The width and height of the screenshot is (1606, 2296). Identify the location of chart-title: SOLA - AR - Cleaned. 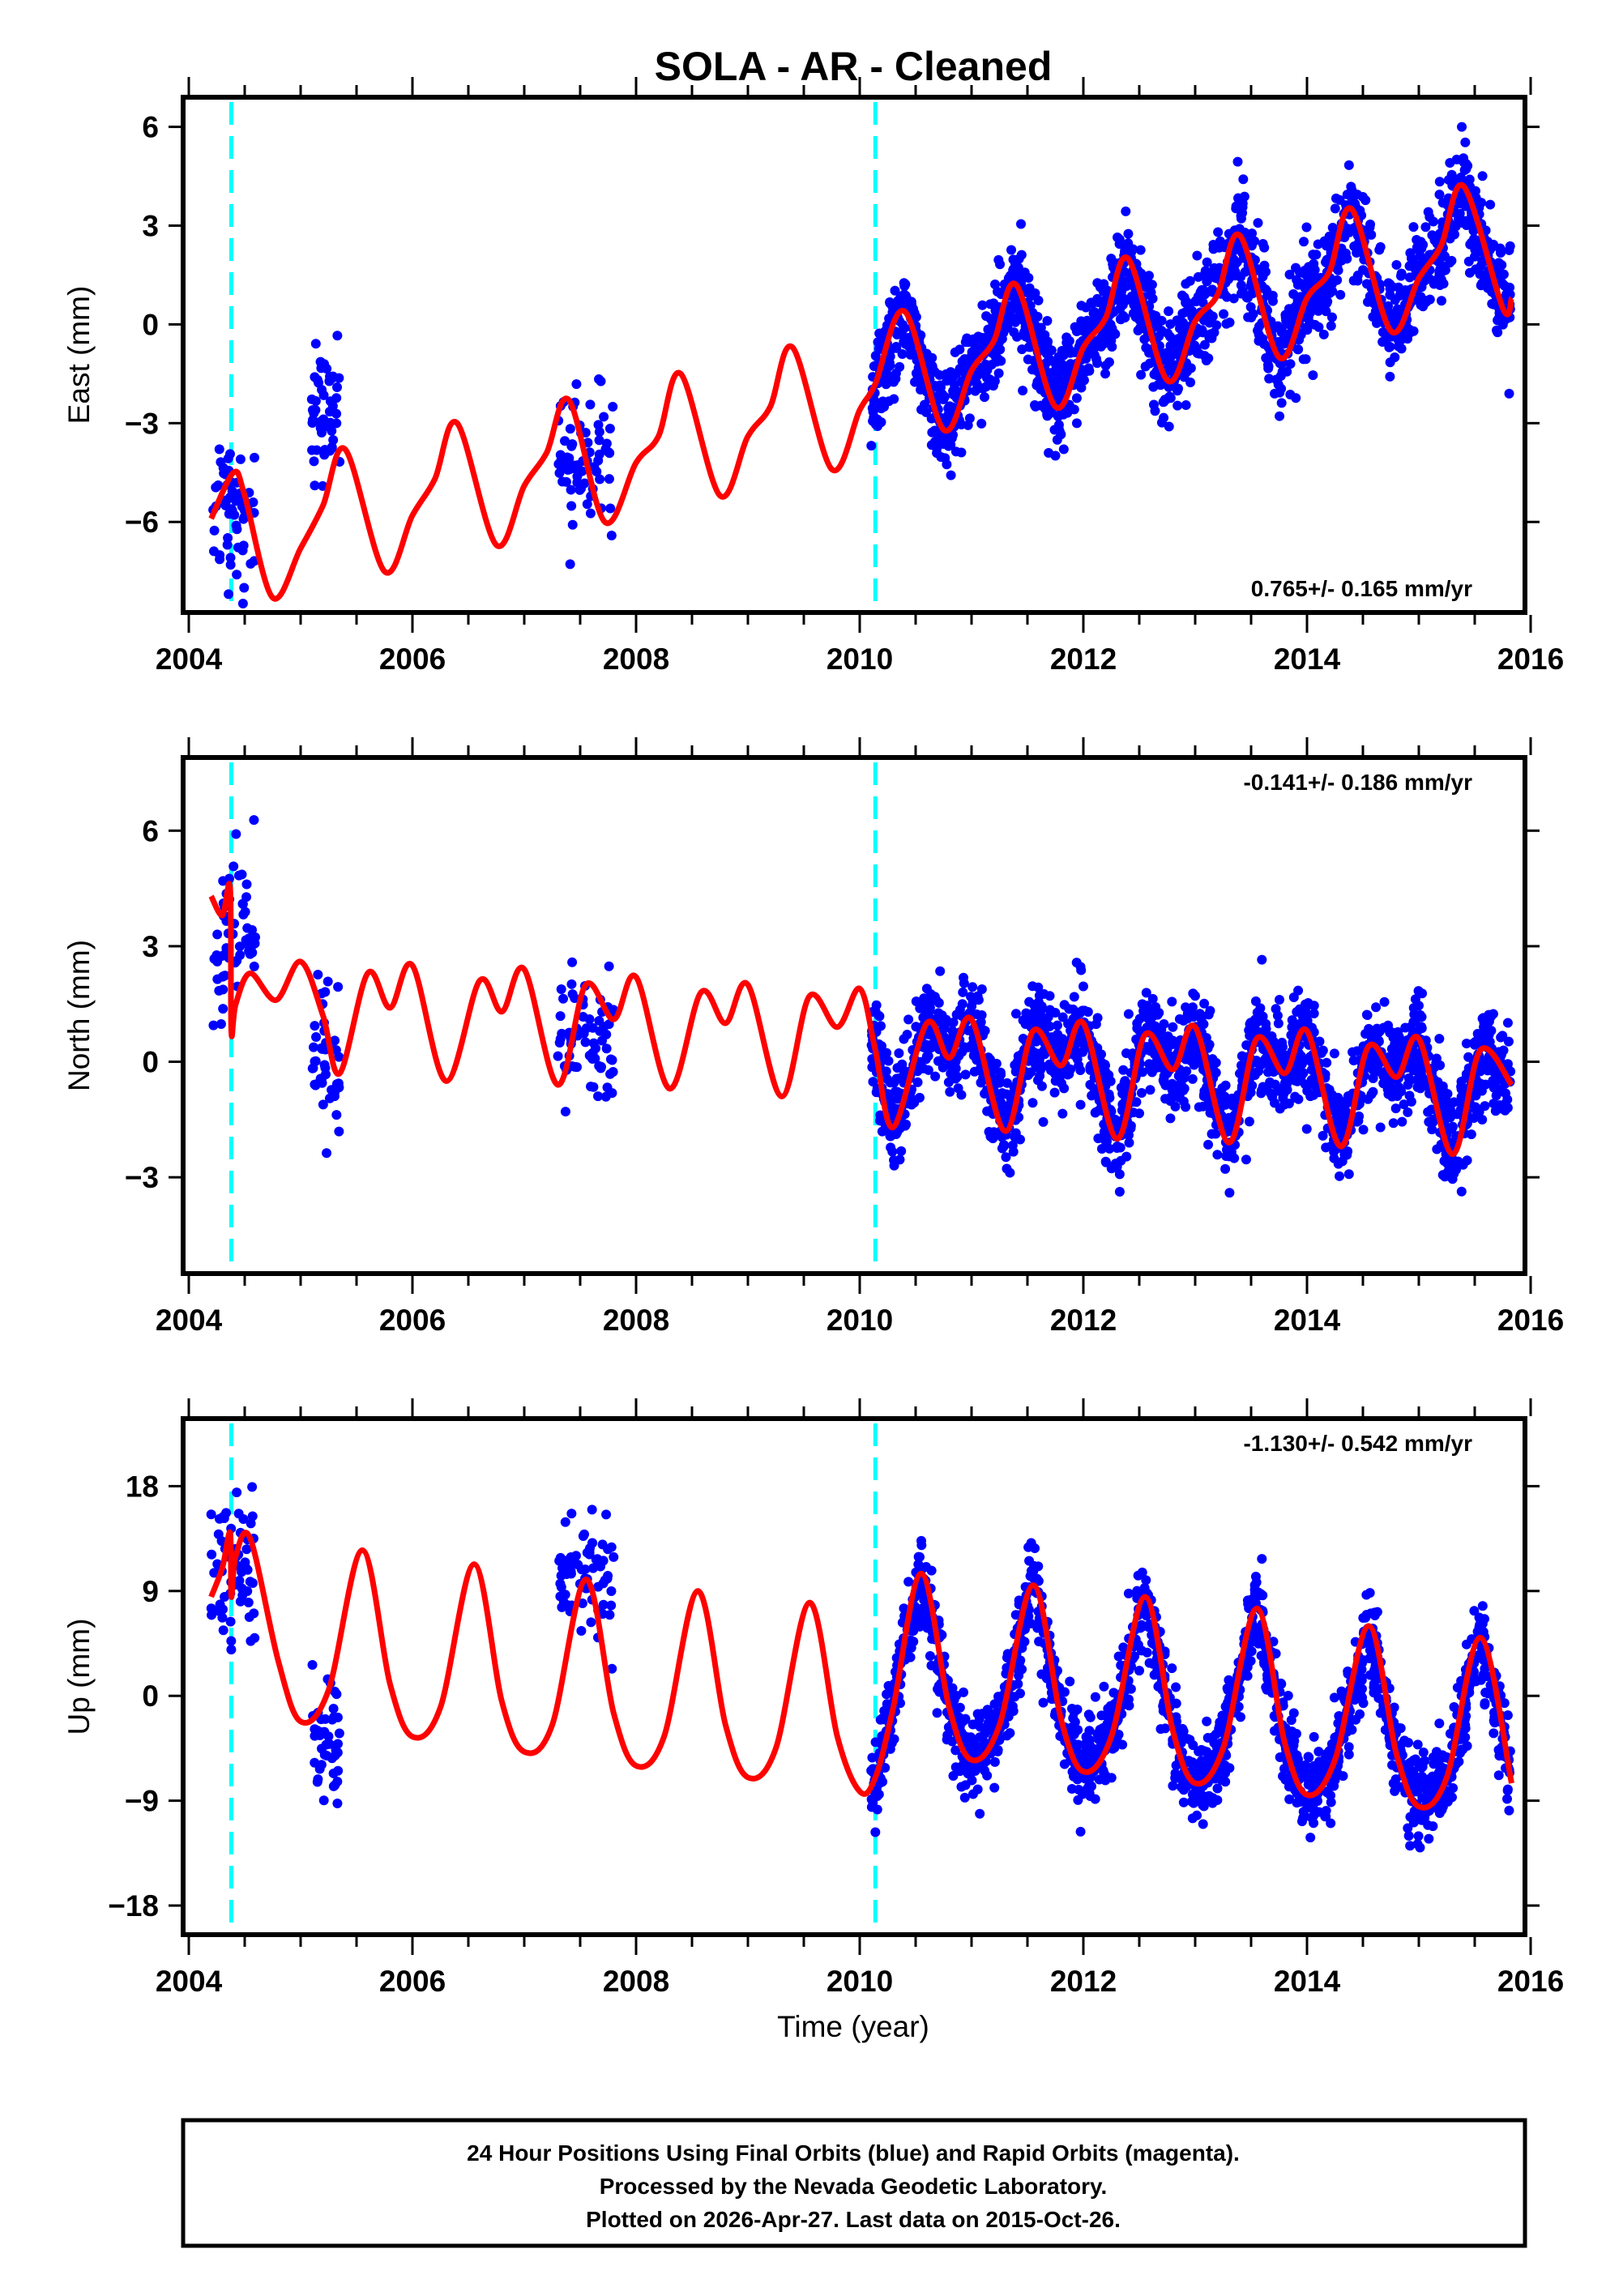
(854, 66).